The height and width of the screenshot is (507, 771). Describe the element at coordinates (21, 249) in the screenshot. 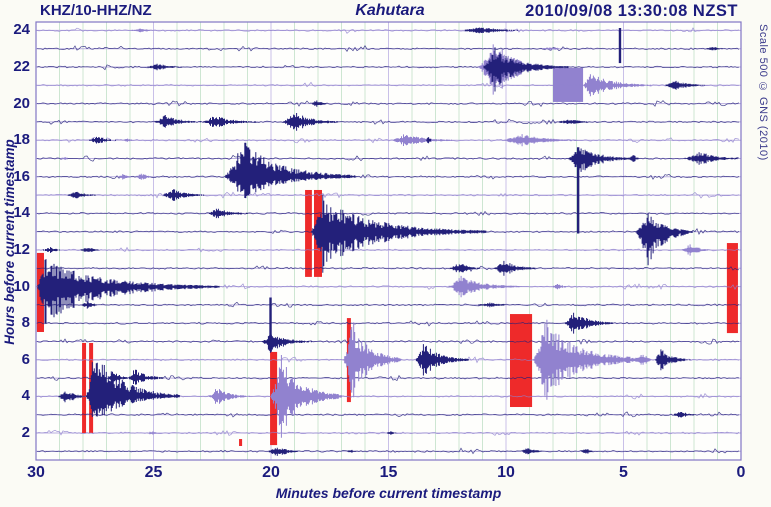

I see `y-tick-label: 12` at that location.